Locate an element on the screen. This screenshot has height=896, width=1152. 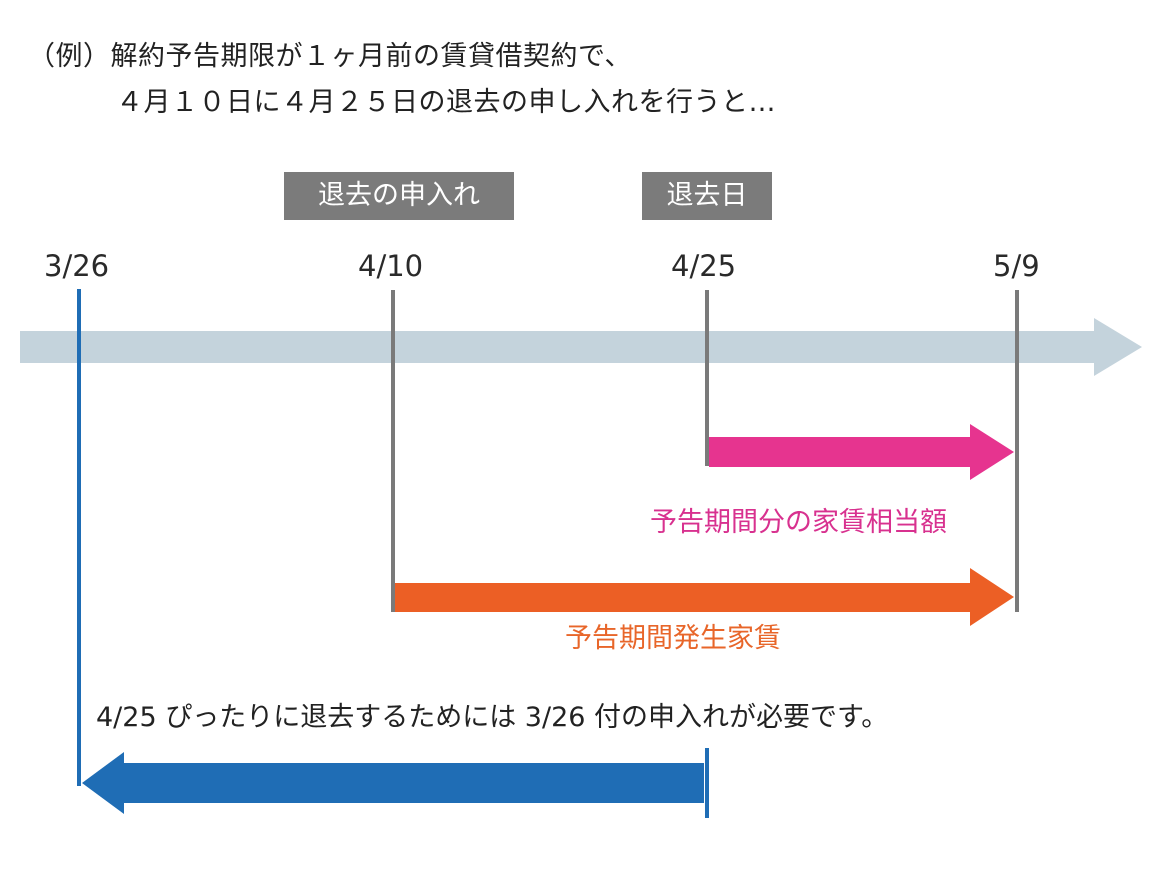
intro-line-1: （例）解約予告期限が１ヶ月前の賃貸借契約で、 is located at coordinates (330, 56).